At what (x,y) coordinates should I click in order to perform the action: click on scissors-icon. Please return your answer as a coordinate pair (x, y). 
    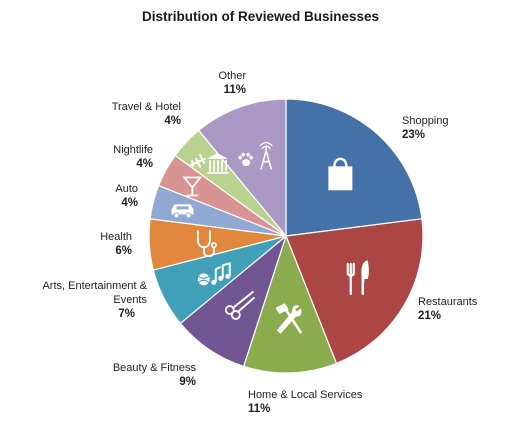
    Looking at the image, I should click on (239, 305).